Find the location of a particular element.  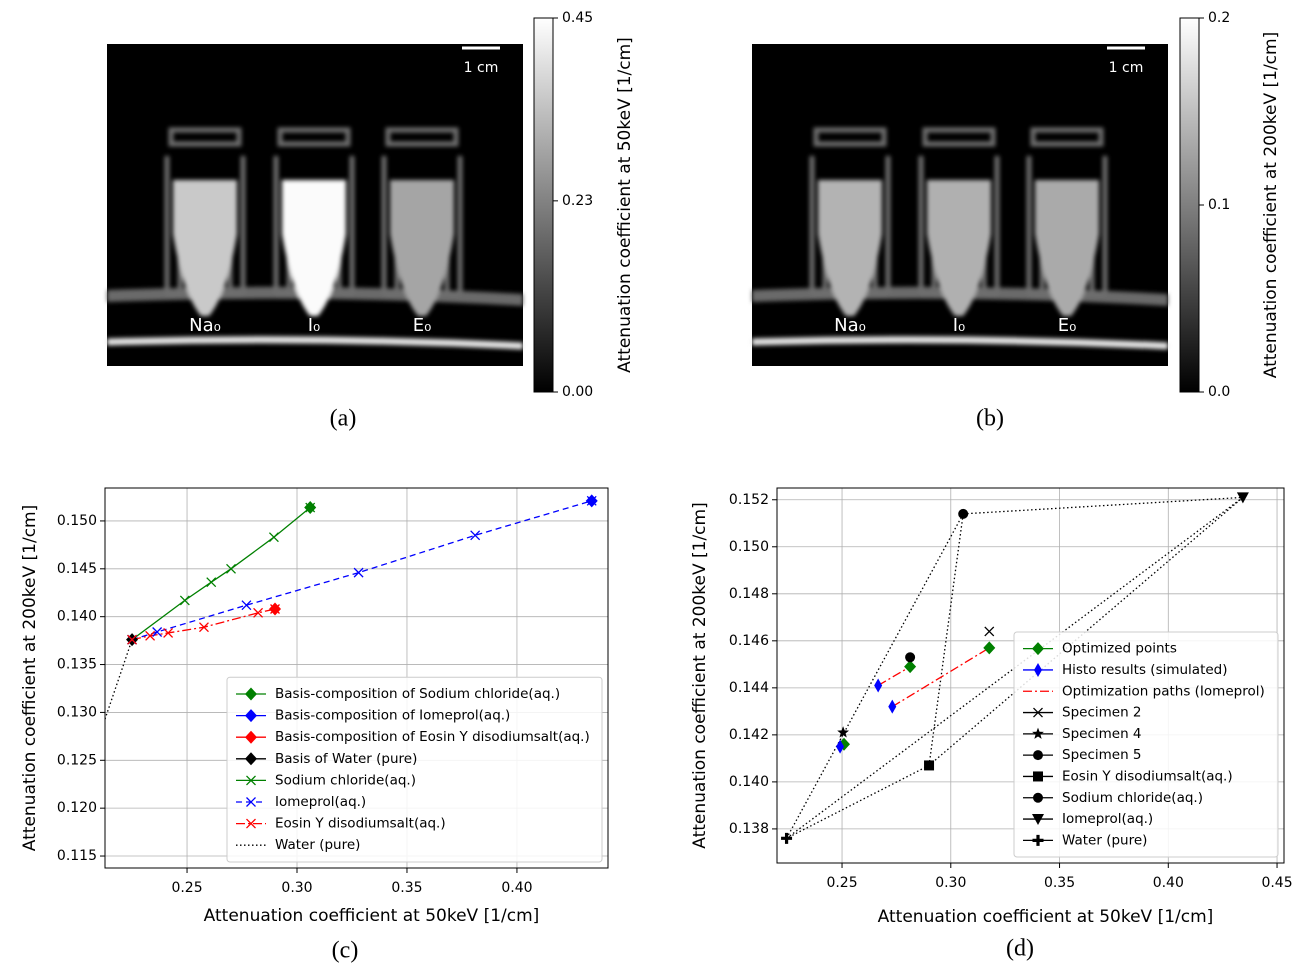

y-tick-label: 0.125 is located at coordinates (77, 760).